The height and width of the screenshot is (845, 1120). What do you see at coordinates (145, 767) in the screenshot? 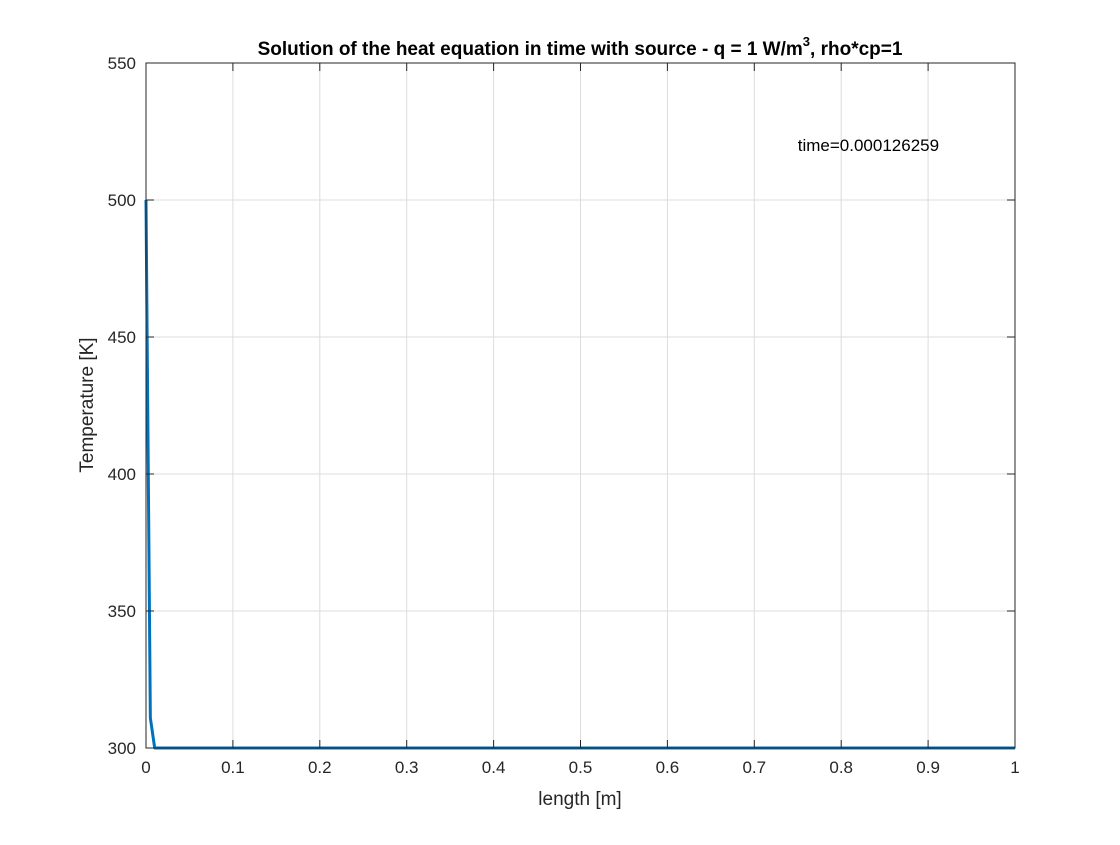
I see `x-tick-label: 0` at bounding box center [145, 767].